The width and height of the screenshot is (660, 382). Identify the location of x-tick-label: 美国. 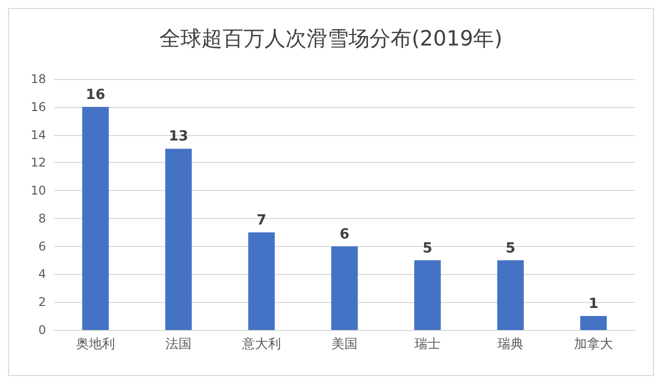
(345, 344).